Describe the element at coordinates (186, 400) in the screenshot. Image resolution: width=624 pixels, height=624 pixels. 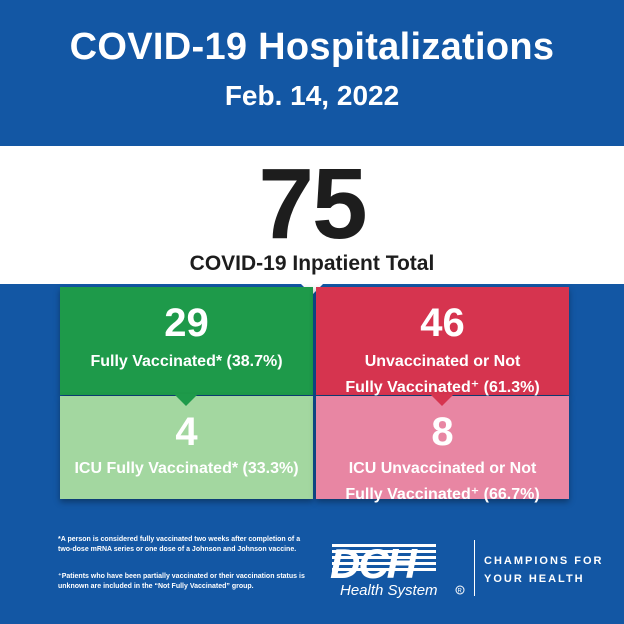
I see `fully-vaccinated-pointer` at that location.